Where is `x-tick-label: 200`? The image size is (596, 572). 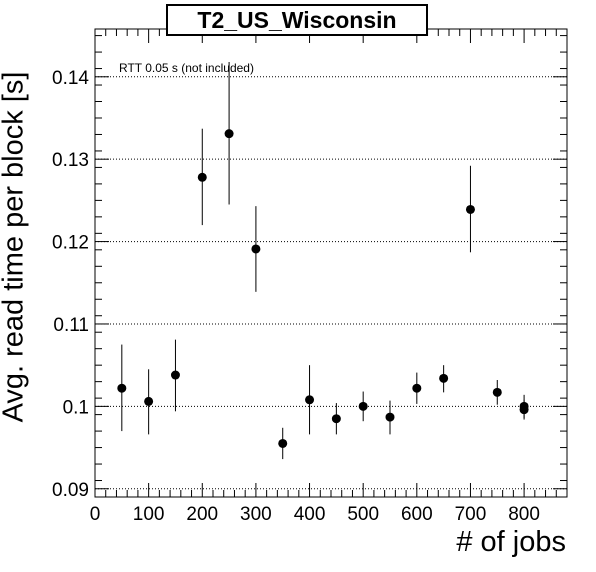
x-tick-label: 200 is located at coordinates (202, 514).